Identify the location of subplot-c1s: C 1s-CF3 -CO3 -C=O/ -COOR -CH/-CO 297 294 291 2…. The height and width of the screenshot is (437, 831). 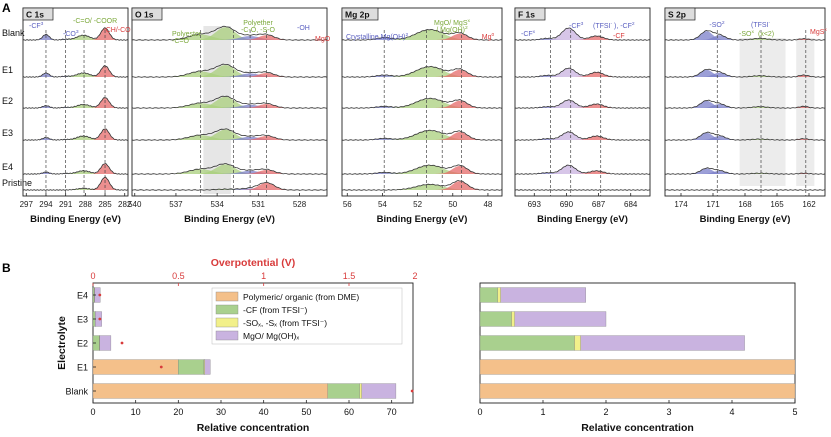
(76, 116).